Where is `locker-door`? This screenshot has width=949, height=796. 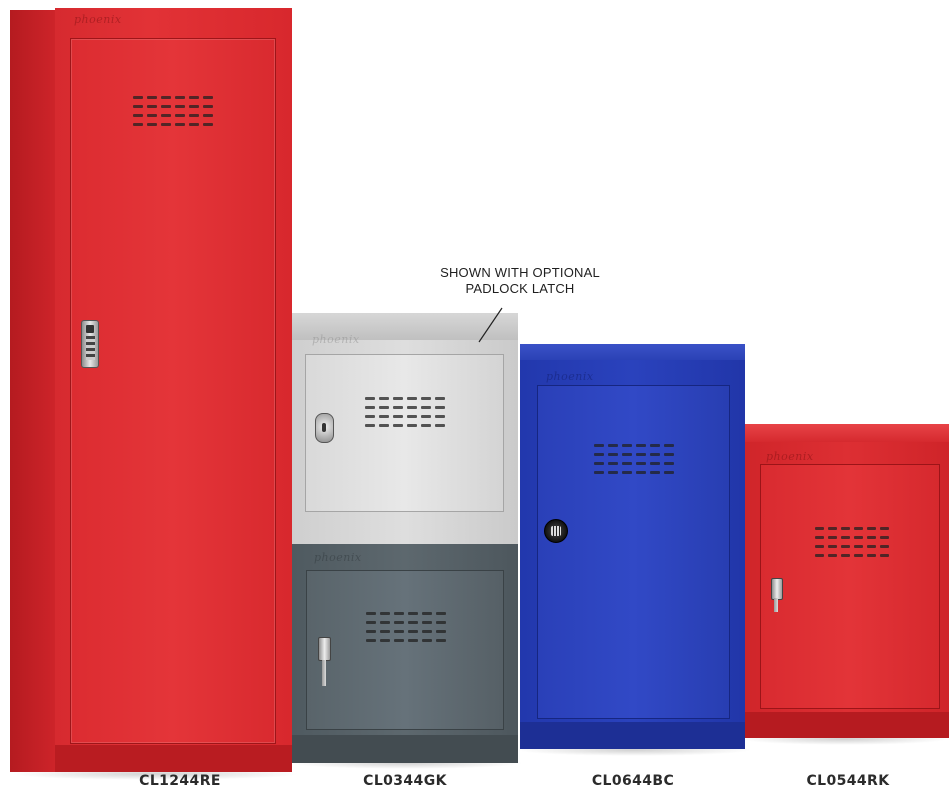 locker-door is located at coordinates (633, 552).